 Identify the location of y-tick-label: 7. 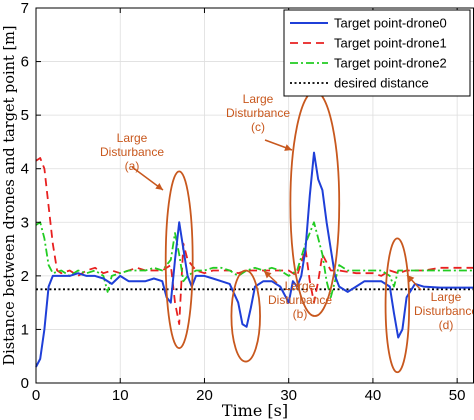
(25, 8).